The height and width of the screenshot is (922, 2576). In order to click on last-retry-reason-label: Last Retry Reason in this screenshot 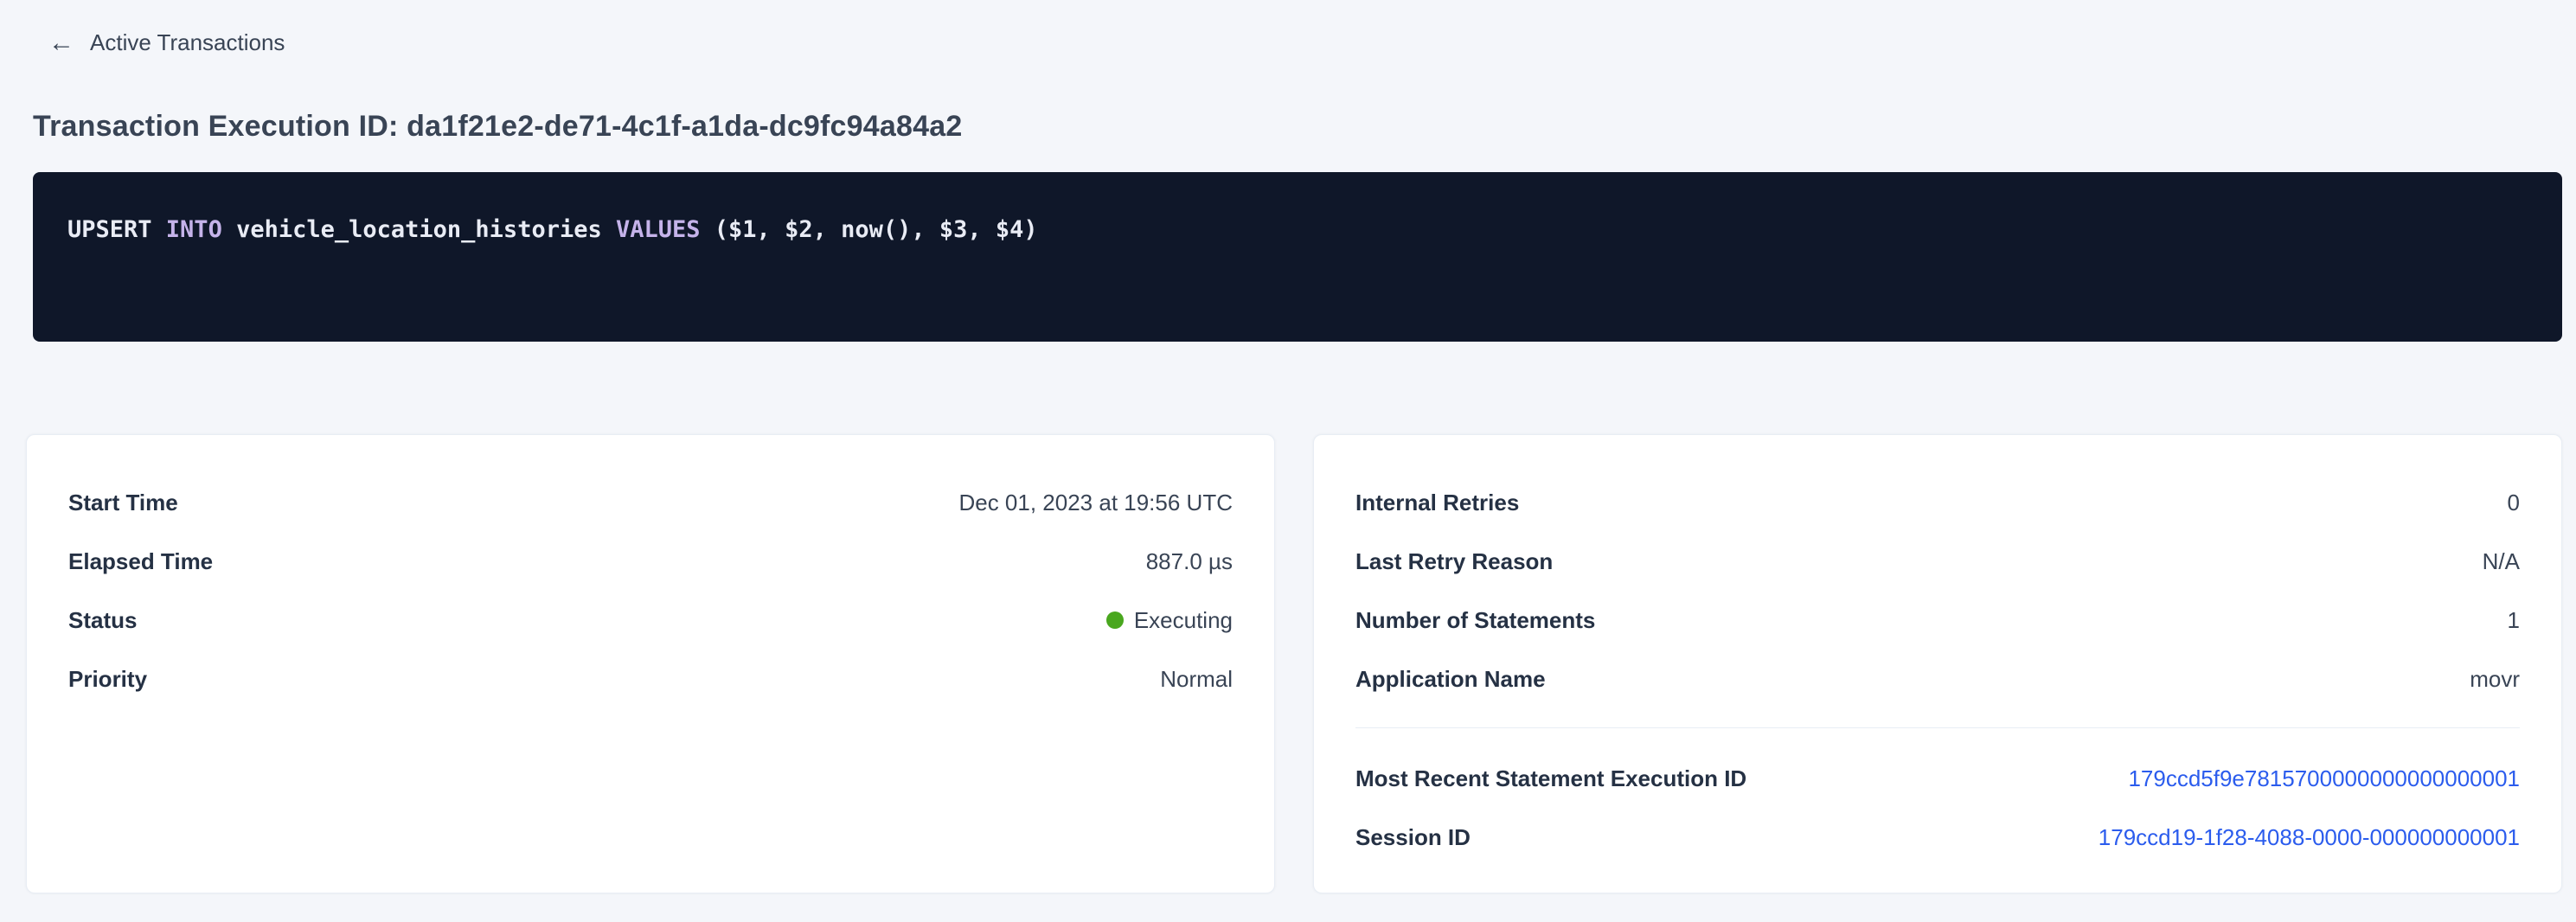, I will do `click(1454, 560)`.